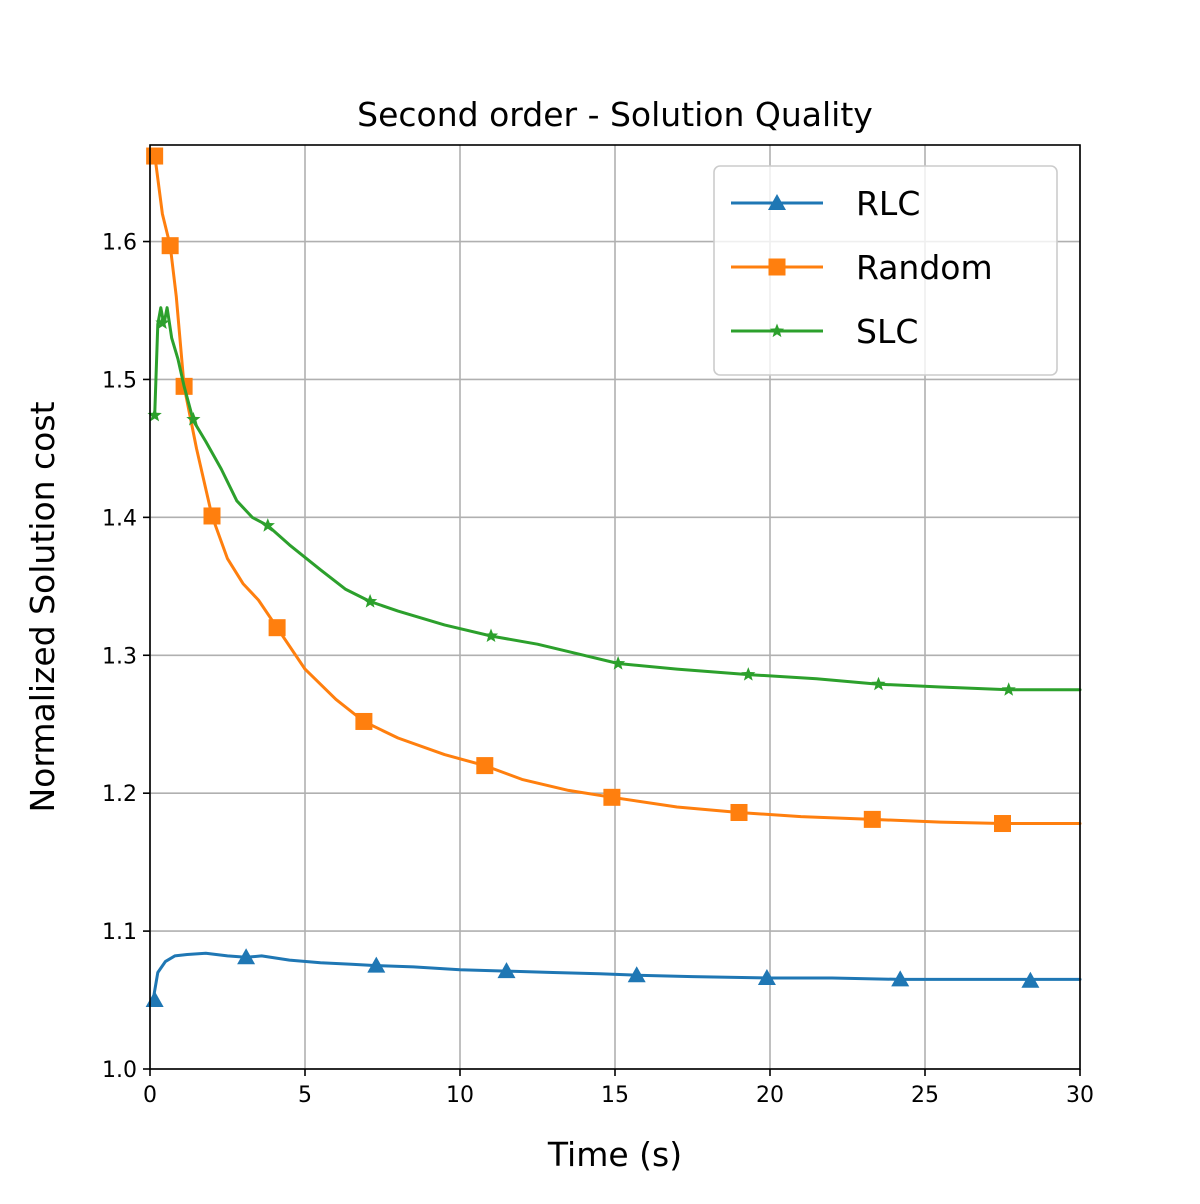  What do you see at coordinates (614, 1154) in the screenshot?
I see `x-axis-title: Time (s)` at bounding box center [614, 1154].